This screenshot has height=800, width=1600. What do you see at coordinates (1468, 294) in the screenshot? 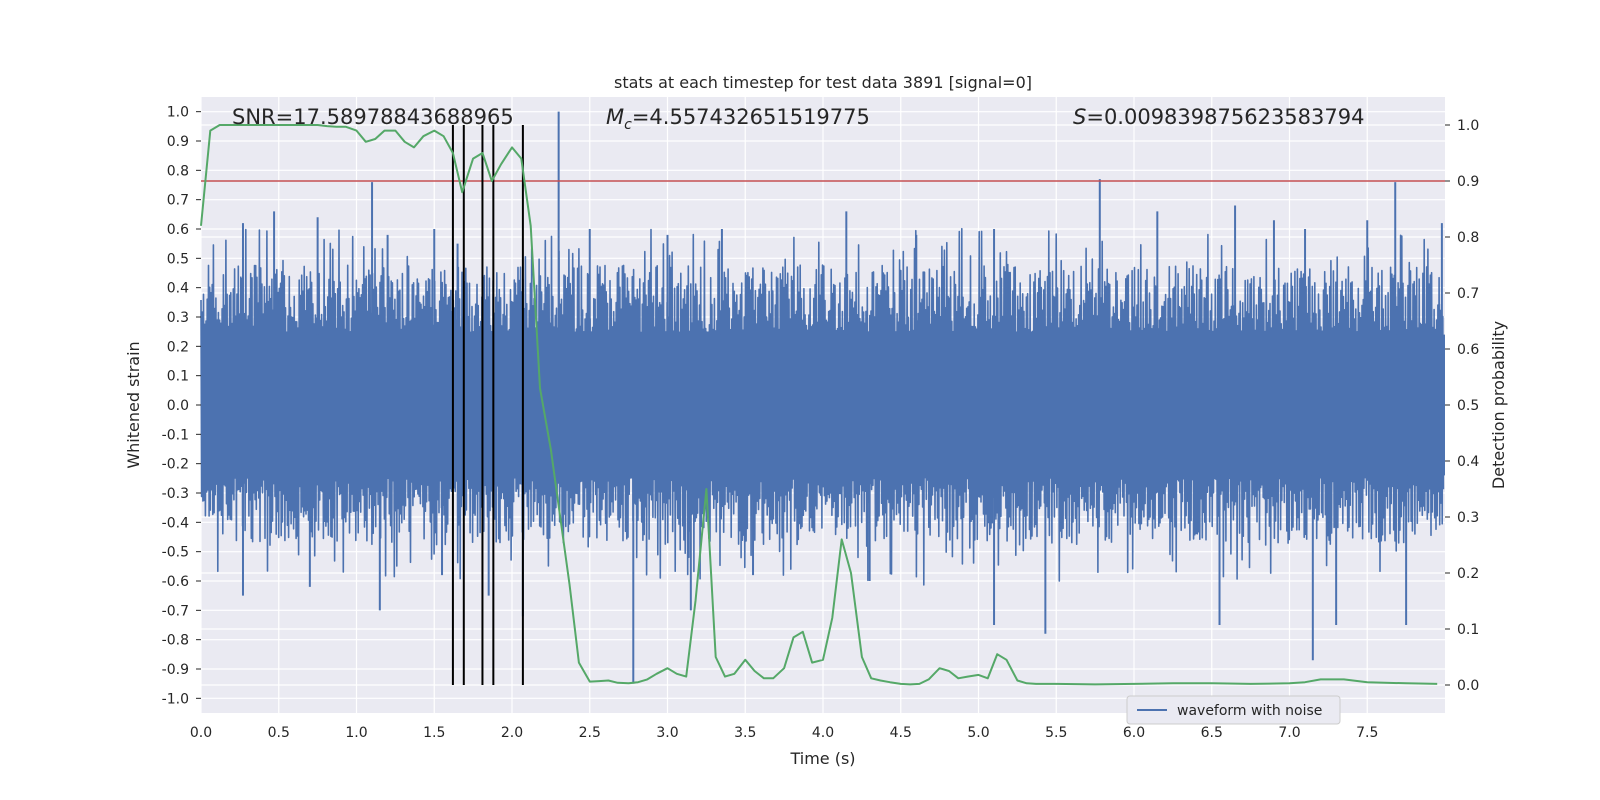
I see `y2-tick-label: 0.7` at bounding box center [1468, 294].